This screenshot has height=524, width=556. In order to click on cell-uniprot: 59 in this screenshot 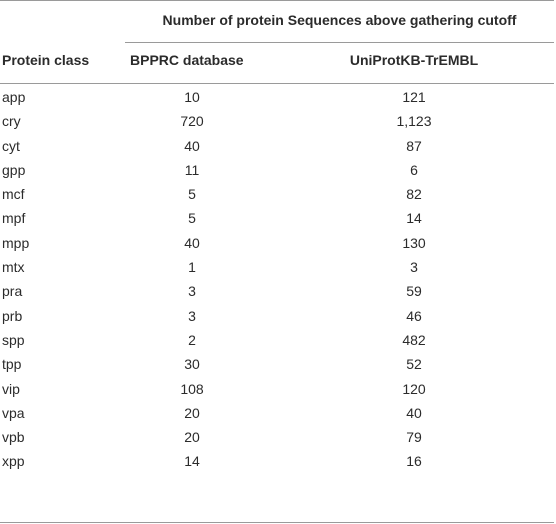, I will do `click(414, 291)`.